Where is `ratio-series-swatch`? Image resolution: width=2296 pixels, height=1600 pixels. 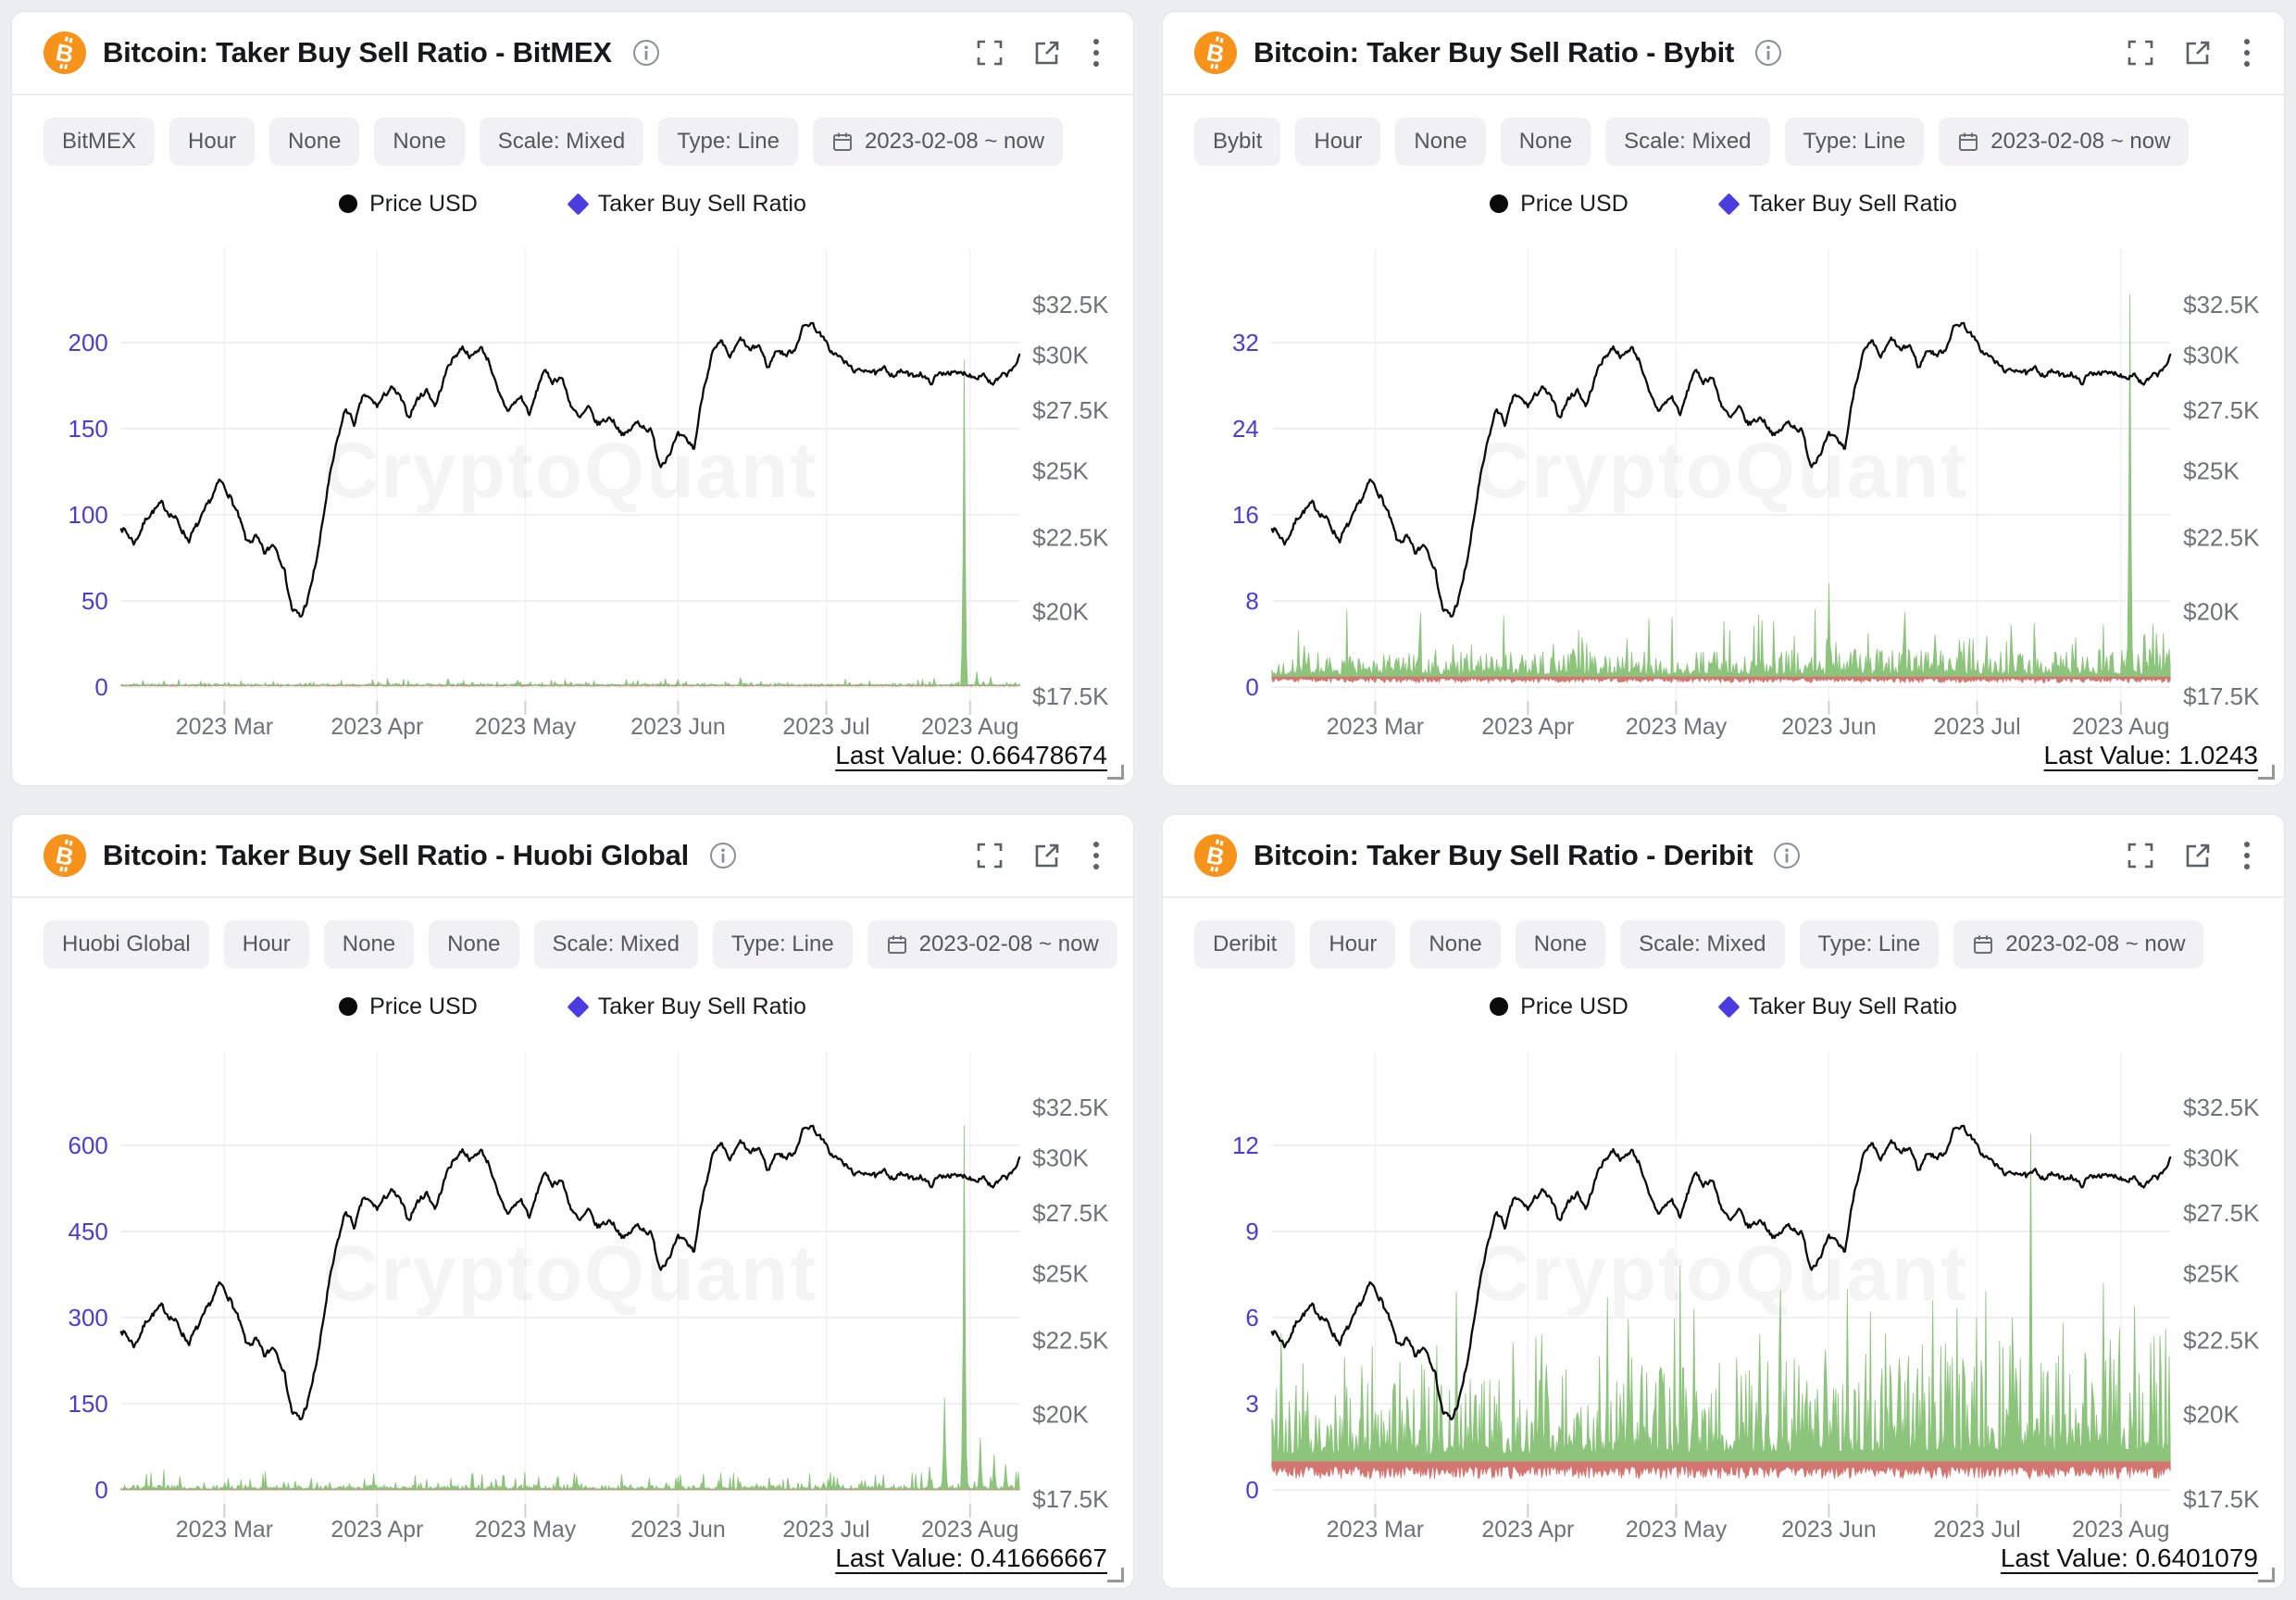
ratio-series-swatch is located at coordinates (1729, 204).